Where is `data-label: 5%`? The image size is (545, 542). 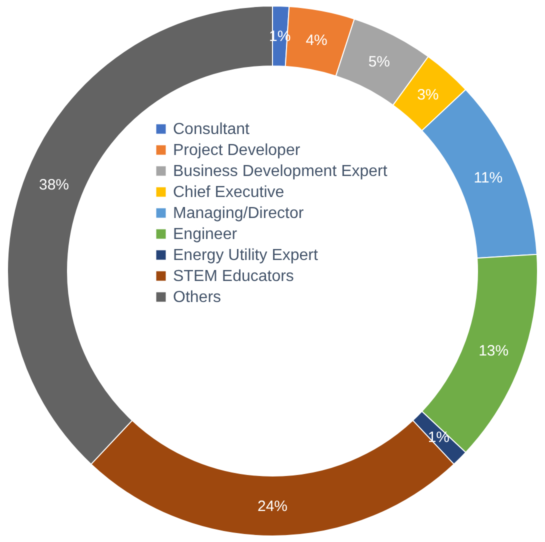 data-label: 5% is located at coordinates (379, 62).